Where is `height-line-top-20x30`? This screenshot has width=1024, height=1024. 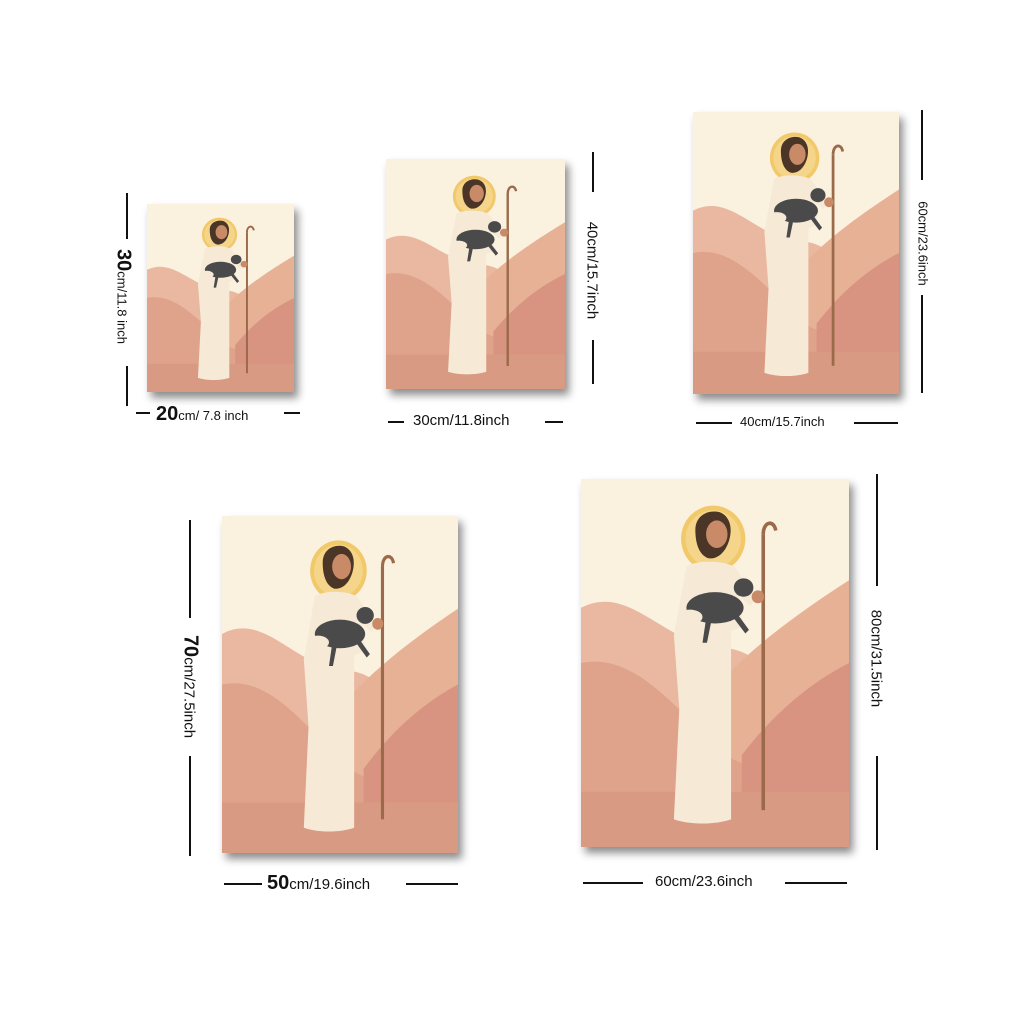 height-line-top-20x30 is located at coordinates (127, 216).